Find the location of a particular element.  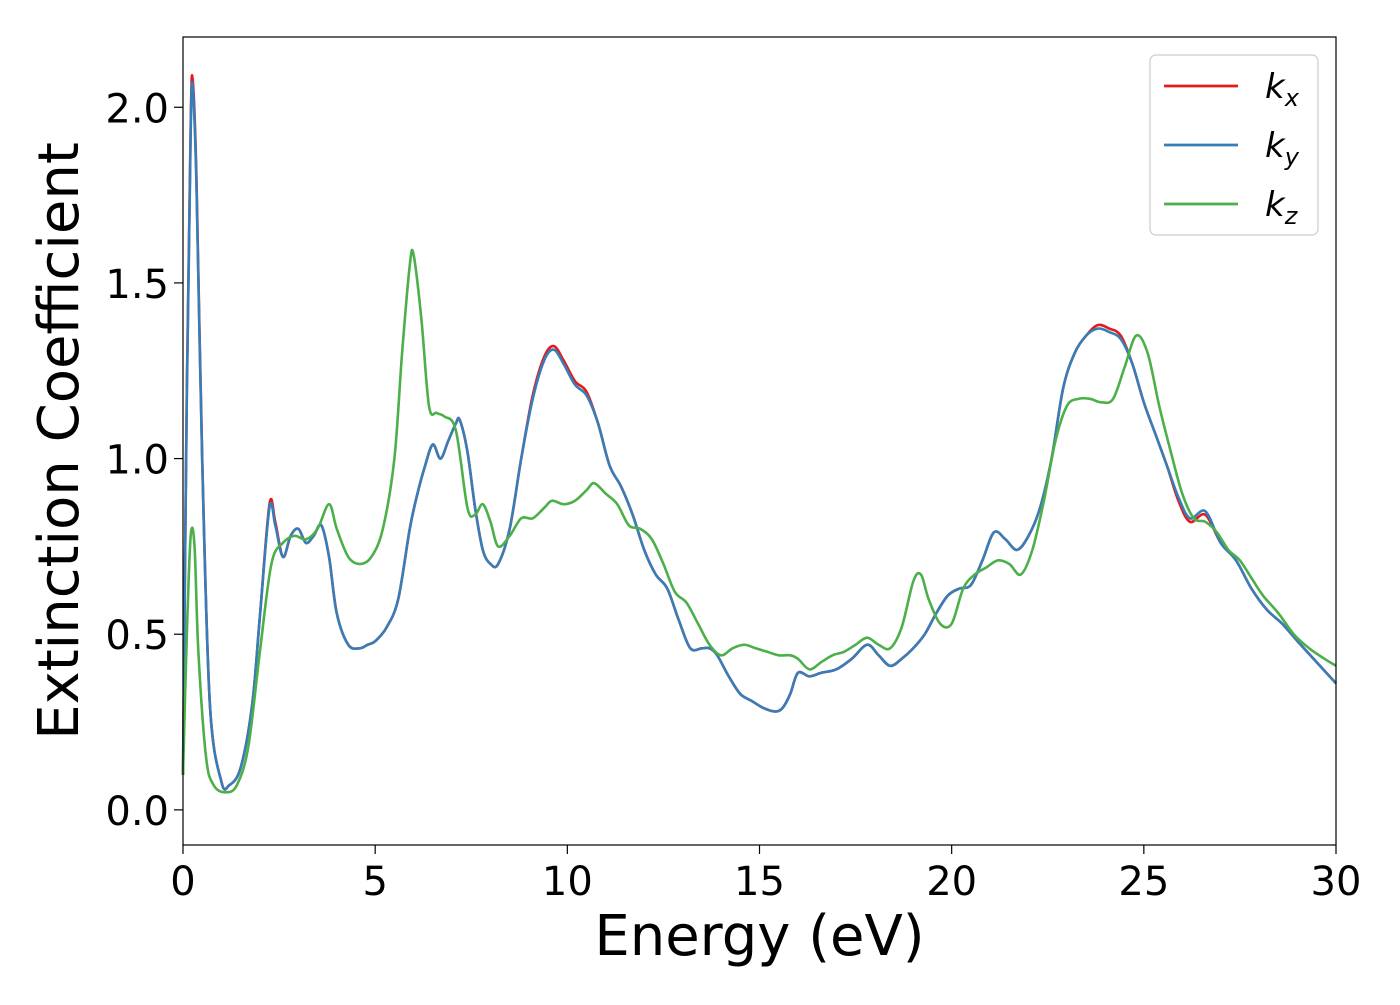

y-tick-label: 1.5 is located at coordinates (137, 285).